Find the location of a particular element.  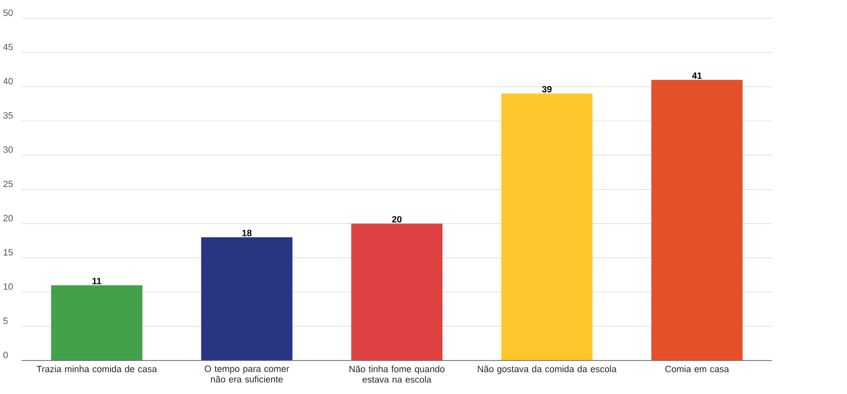

data-label: 41 is located at coordinates (697, 75).